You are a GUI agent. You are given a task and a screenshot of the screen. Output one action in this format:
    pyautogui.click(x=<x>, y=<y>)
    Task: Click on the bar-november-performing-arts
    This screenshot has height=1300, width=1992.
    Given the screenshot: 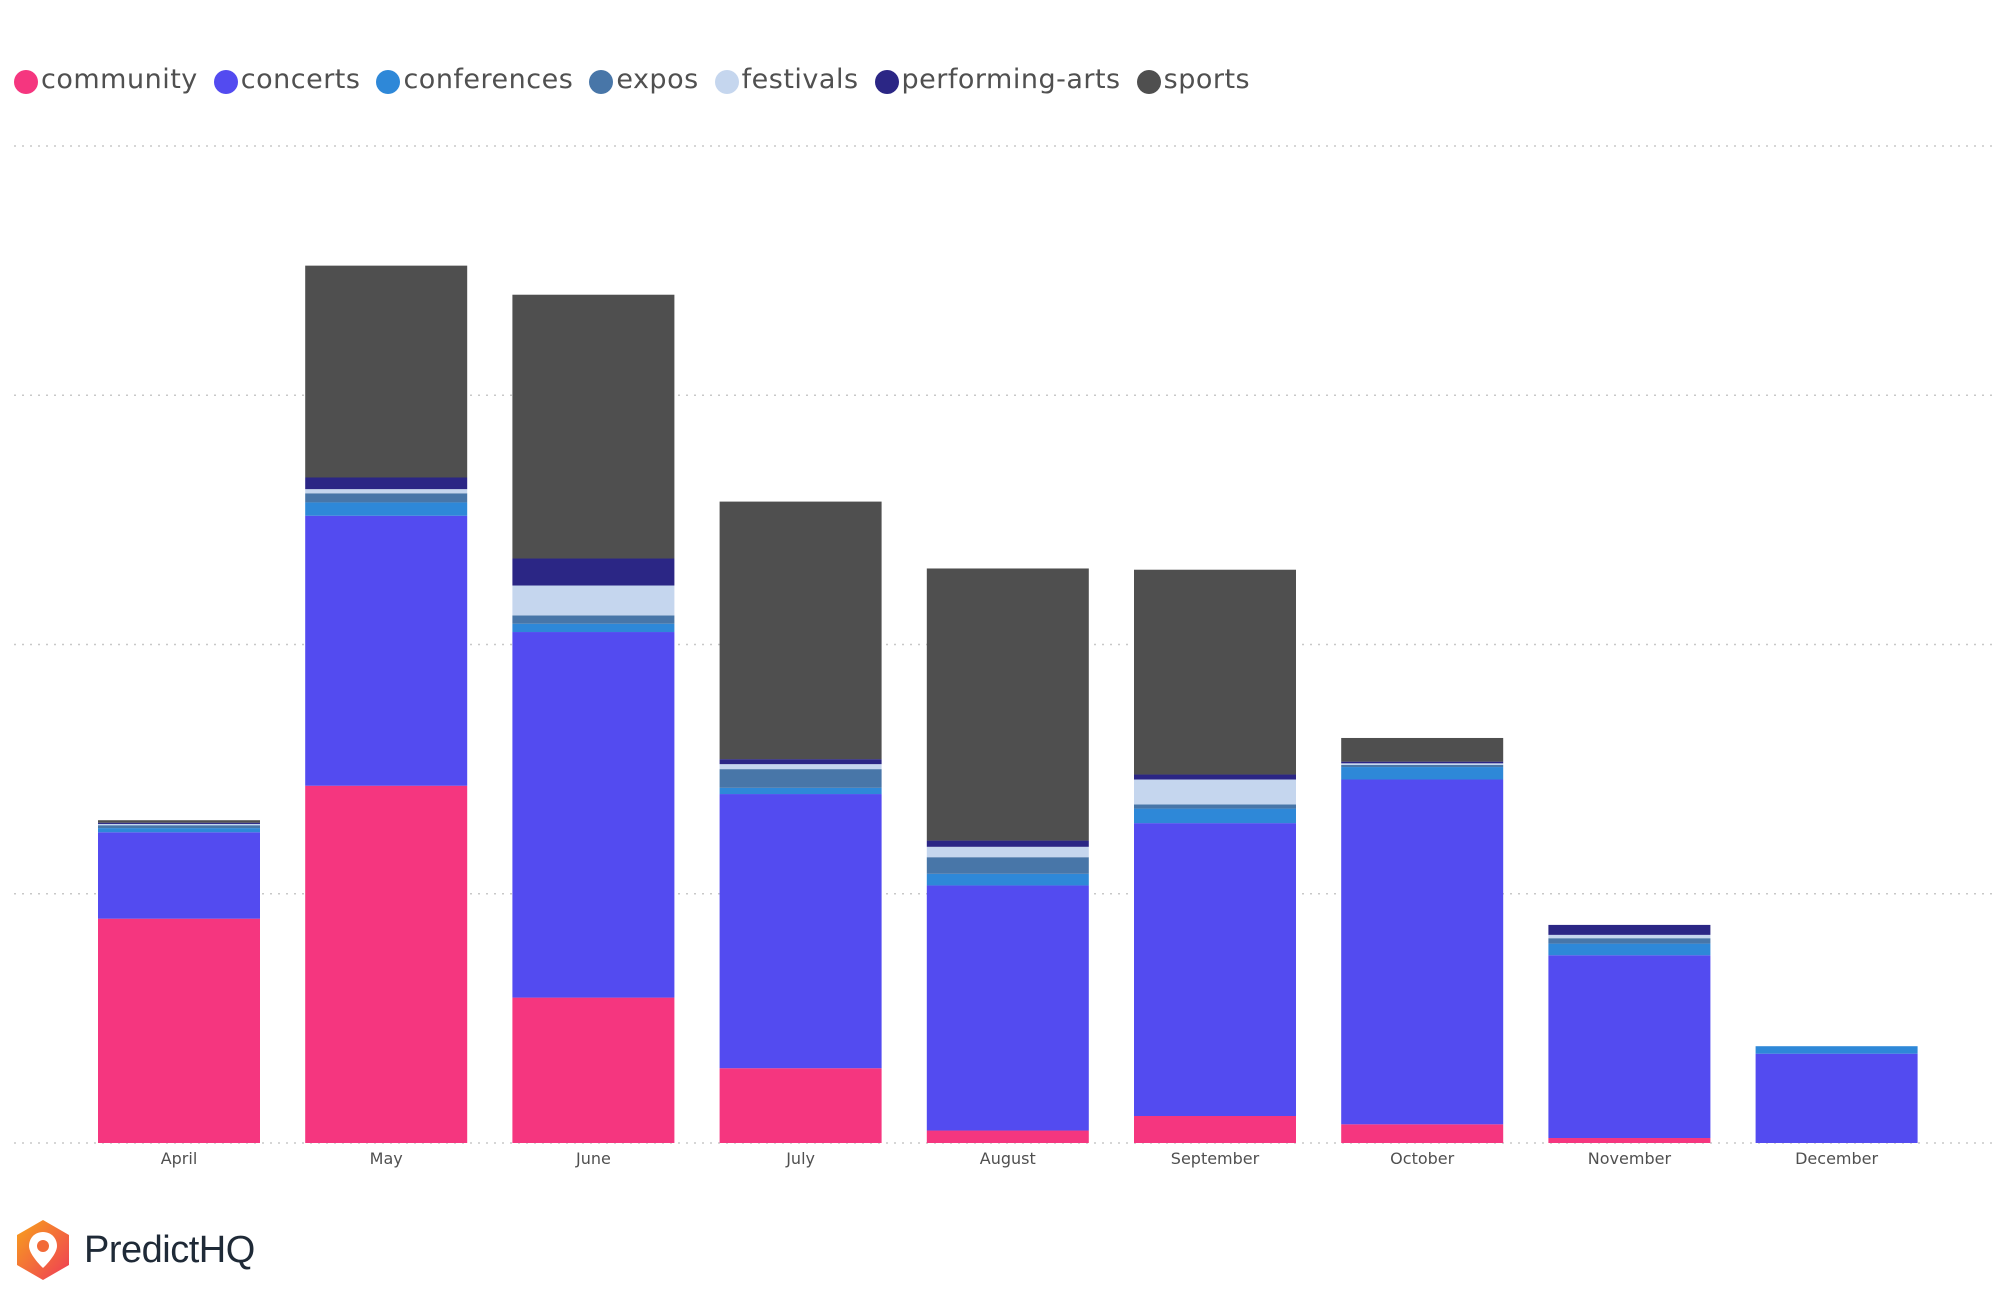 What is the action you would take?
    pyautogui.click(x=1629, y=929)
    